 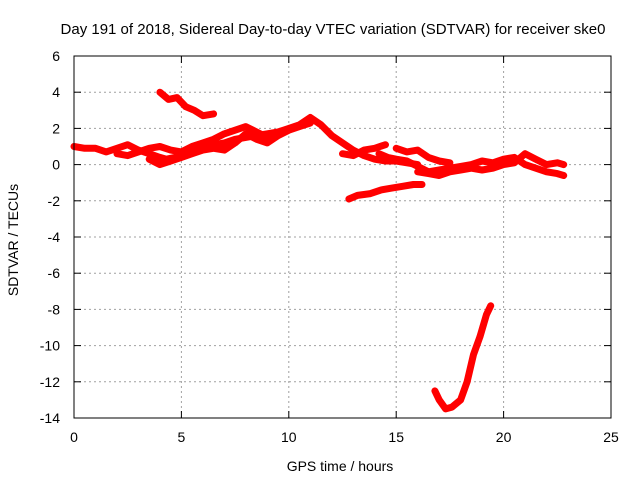 What do you see at coordinates (56, 128) in the screenshot?
I see `y-tick-label: 2` at bounding box center [56, 128].